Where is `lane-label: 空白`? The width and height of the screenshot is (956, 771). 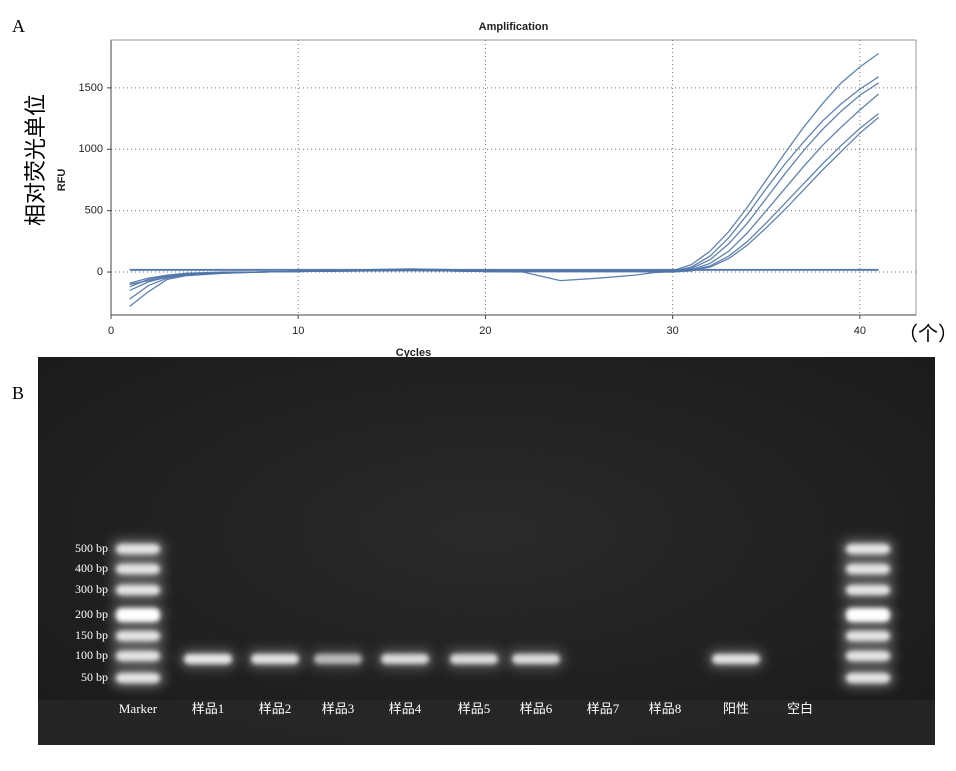 lane-label: 空白 is located at coordinates (800, 708).